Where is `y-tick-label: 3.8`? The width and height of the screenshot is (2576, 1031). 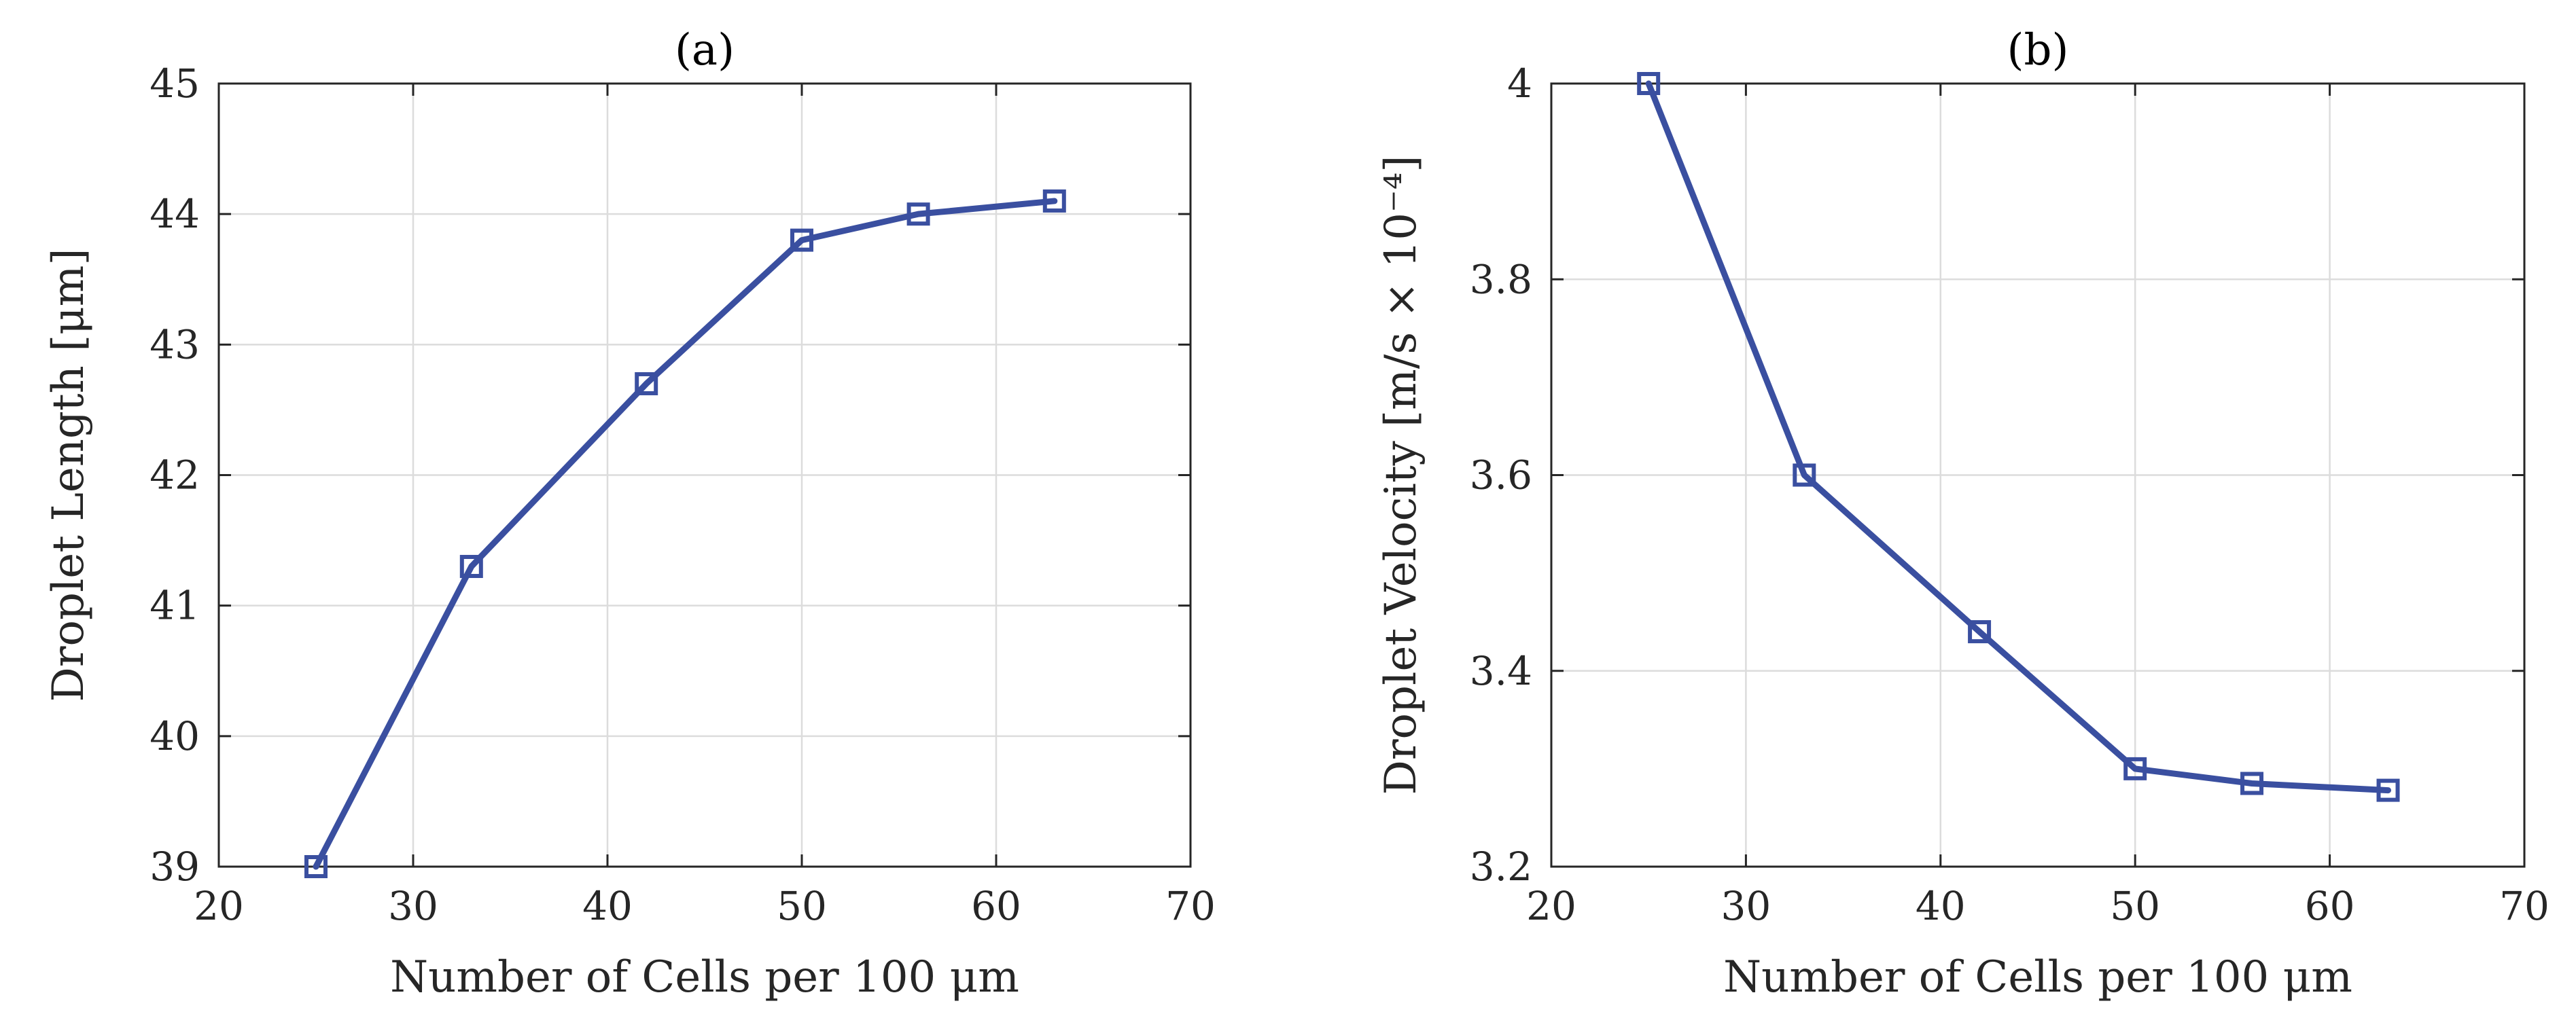
y-tick-label: 3.8 is located at coordinates (1501, 279).